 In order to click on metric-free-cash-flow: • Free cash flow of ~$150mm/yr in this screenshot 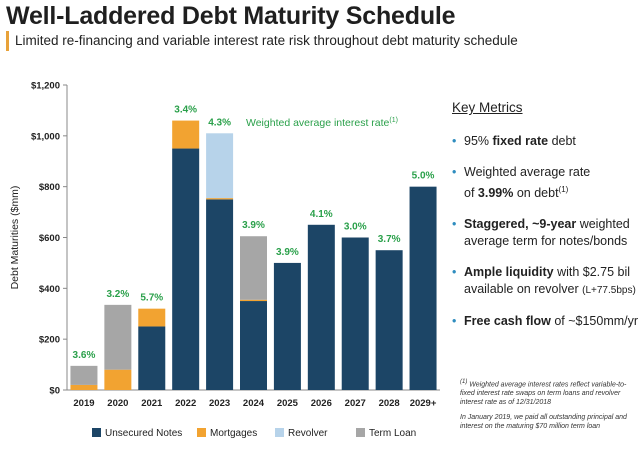, I will do `click(546, 321)`.